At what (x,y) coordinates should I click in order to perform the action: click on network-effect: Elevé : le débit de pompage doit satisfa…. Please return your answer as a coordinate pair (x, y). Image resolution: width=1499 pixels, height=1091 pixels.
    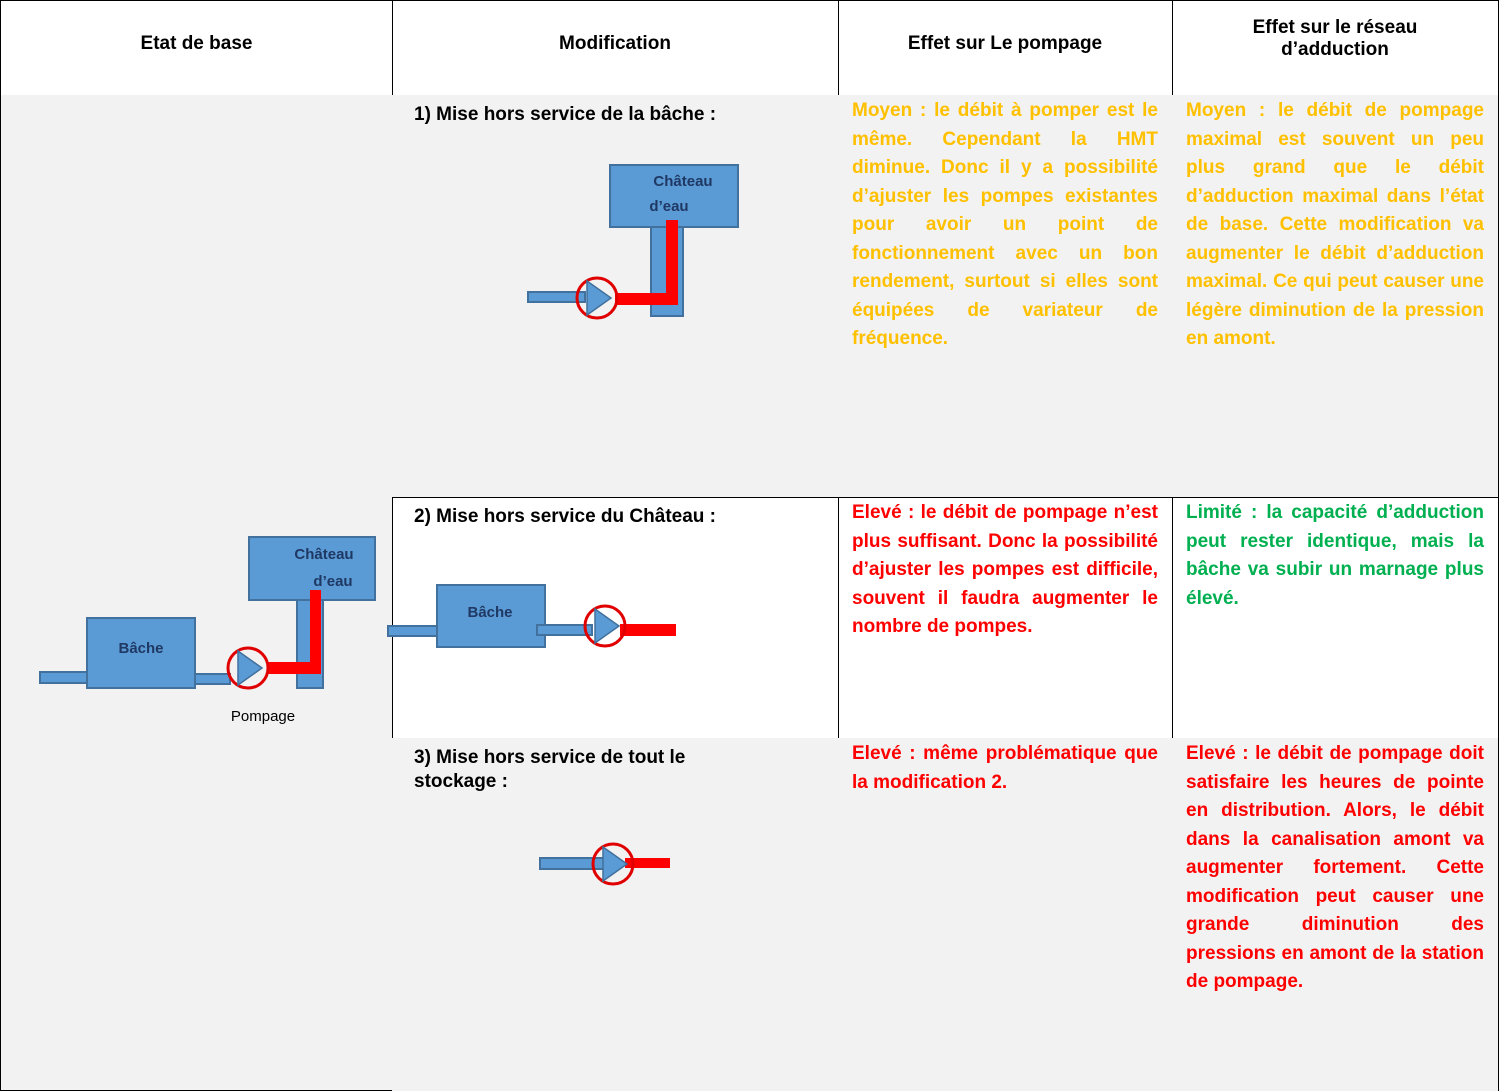
    Looking at the image, I should click on (1335, 867).